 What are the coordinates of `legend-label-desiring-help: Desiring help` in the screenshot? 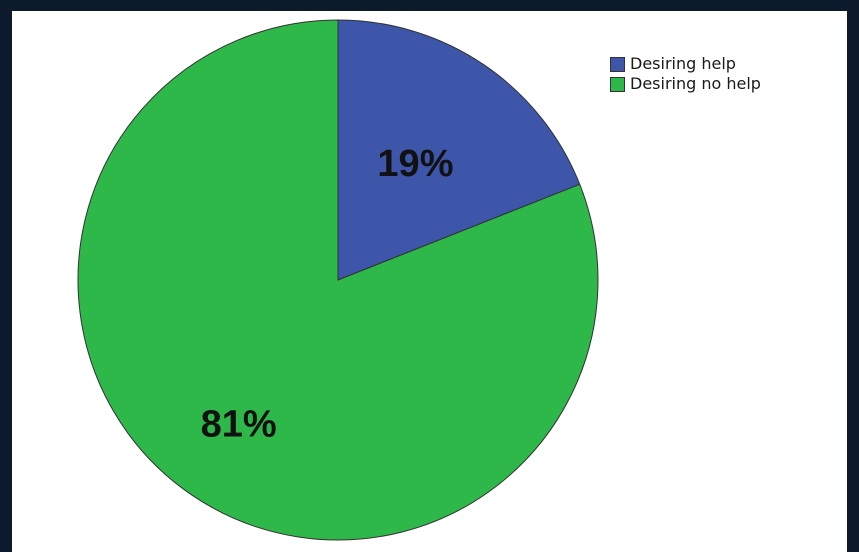 It's located at (683, 63).